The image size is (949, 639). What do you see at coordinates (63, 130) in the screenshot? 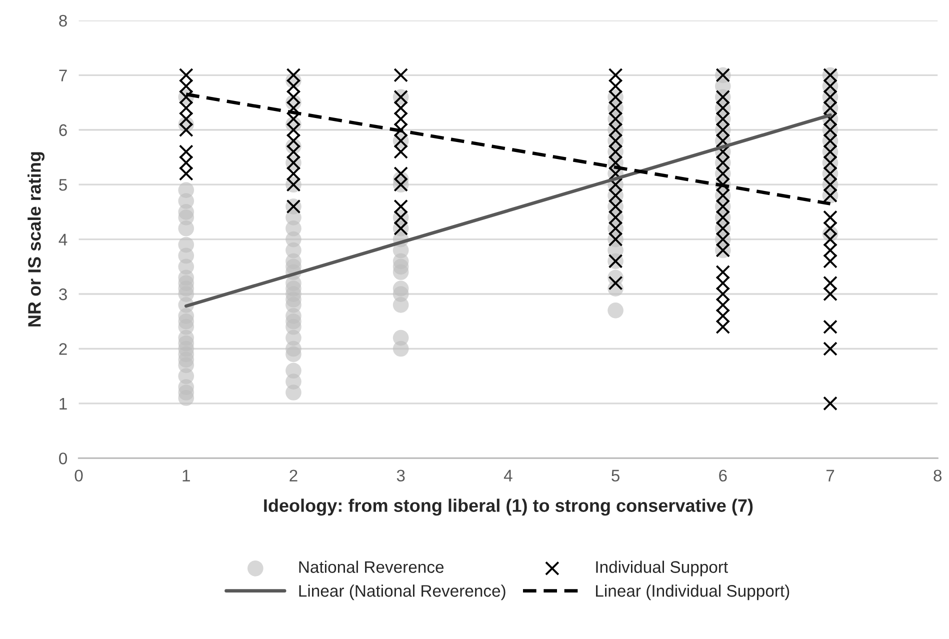
I see `y-tick-label: 6` at bounding box center [63, 130].